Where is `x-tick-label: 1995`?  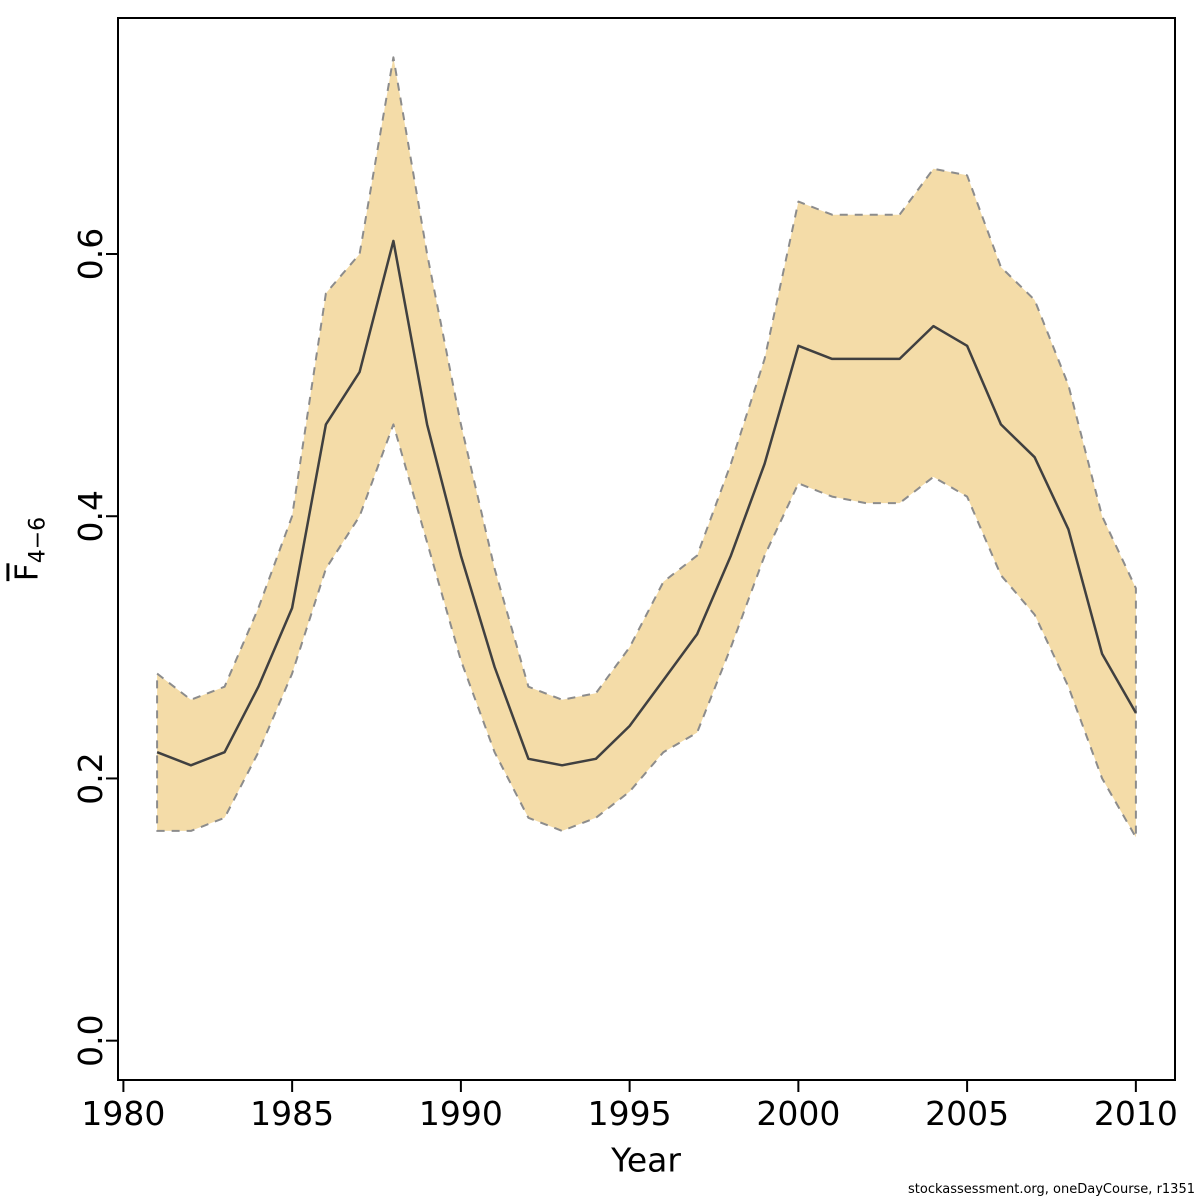 x-tick-label: 1995 is located at coordinates (630, 1113).